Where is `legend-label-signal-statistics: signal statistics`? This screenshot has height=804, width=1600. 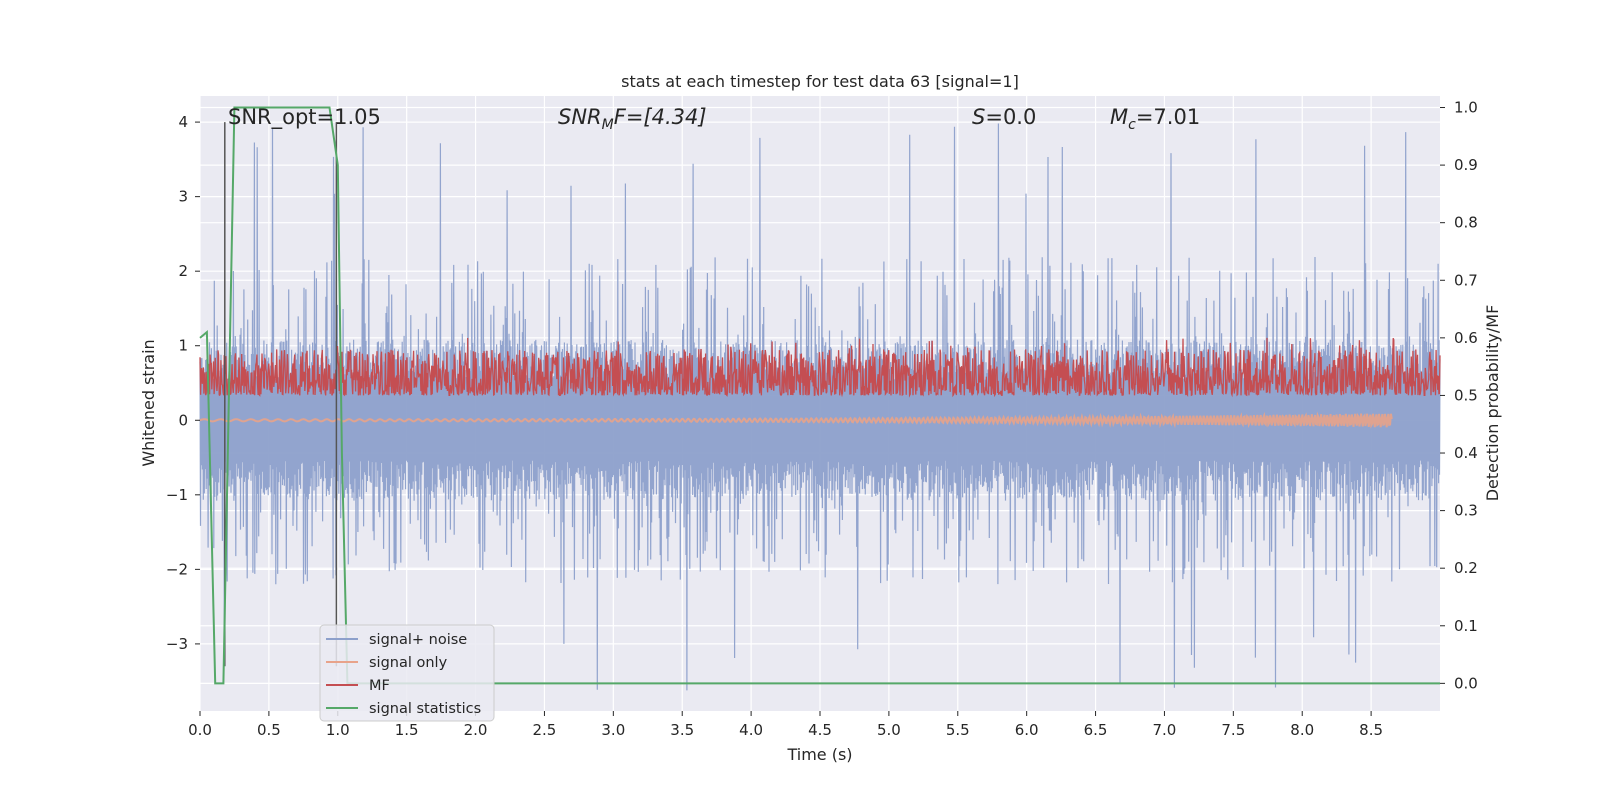
legend-label-signal-statistics: signal statistics is located at coordinates (425, 709).